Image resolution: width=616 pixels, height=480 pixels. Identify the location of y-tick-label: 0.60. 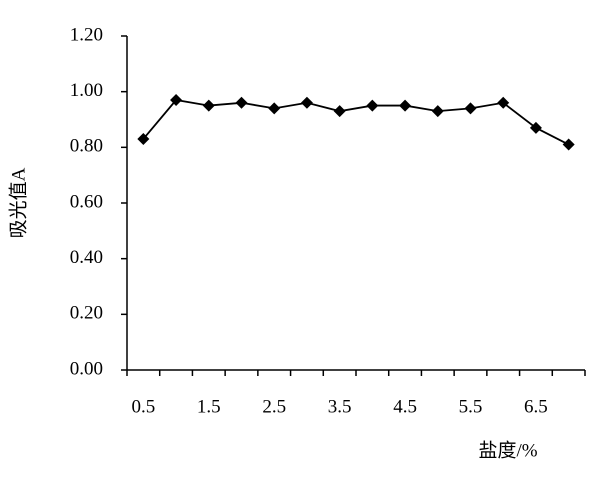
(86, 201).